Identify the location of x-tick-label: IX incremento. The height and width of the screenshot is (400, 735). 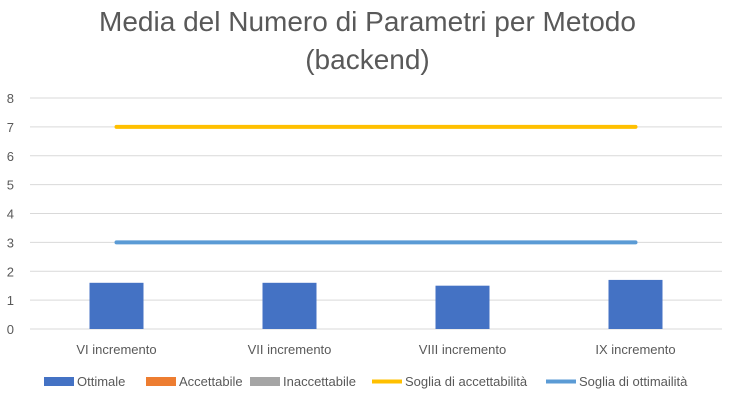
(635, 349).